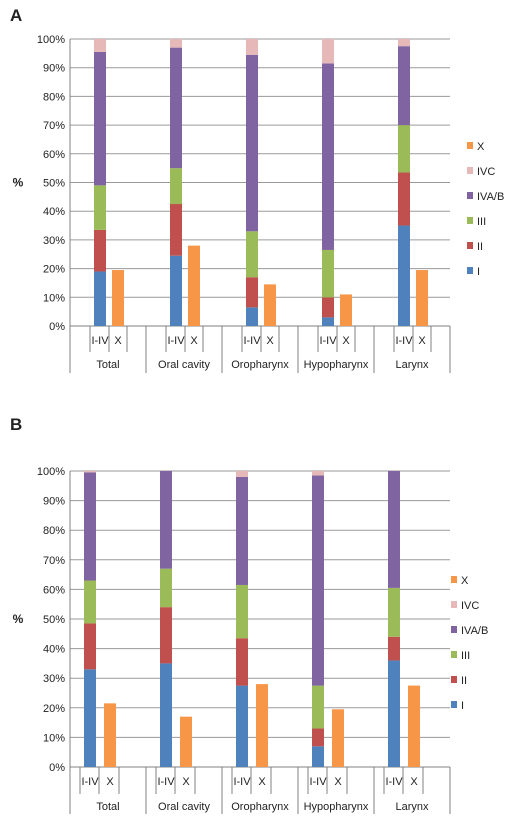 This screenshot has width=510, height=818. Describe the element at coordinates (16, 424) in the screenshot. I see `panel-letter-b: B` at that location.